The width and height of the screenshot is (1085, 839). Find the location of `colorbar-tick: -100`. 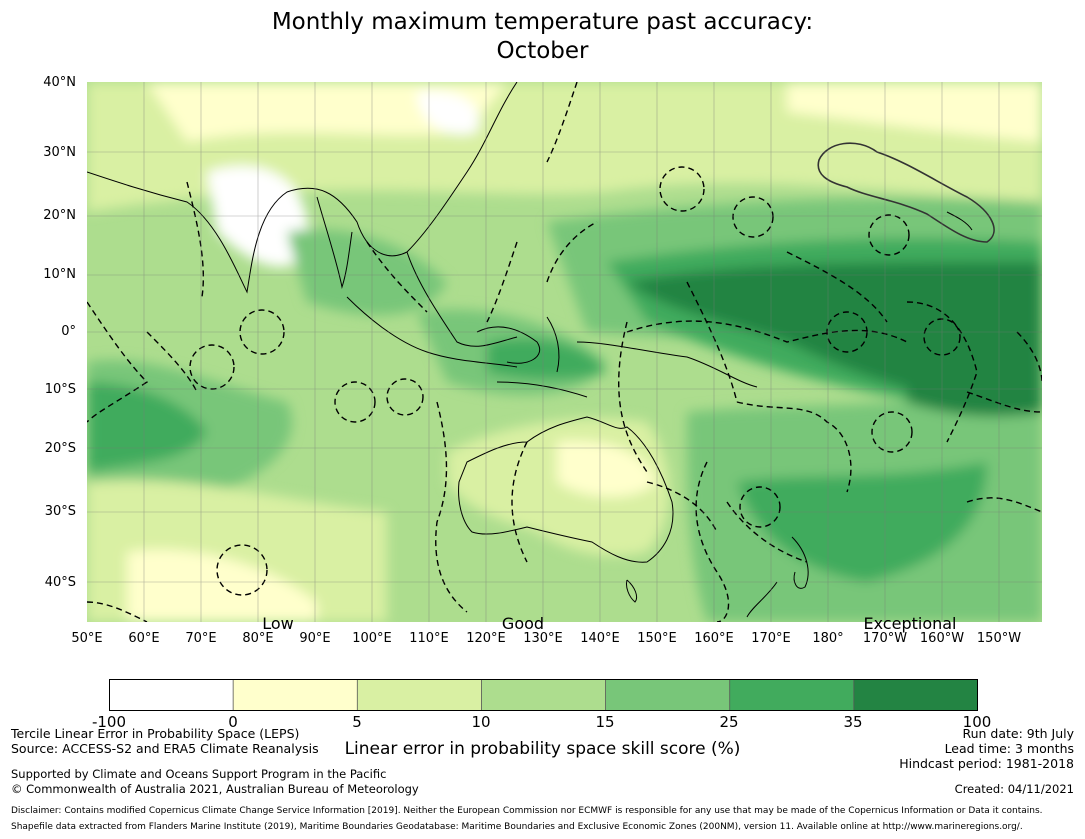

colorbar-tick: -100 is located at coordinates (109, 722).